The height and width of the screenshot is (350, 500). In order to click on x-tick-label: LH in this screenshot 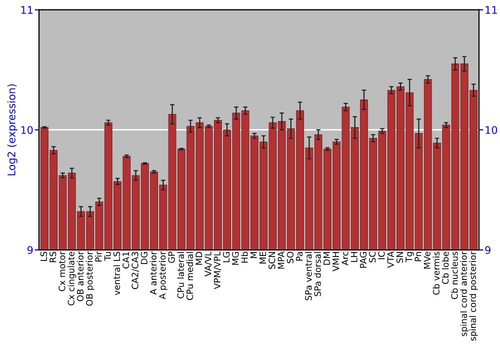, I will do `click(354, 257)`.